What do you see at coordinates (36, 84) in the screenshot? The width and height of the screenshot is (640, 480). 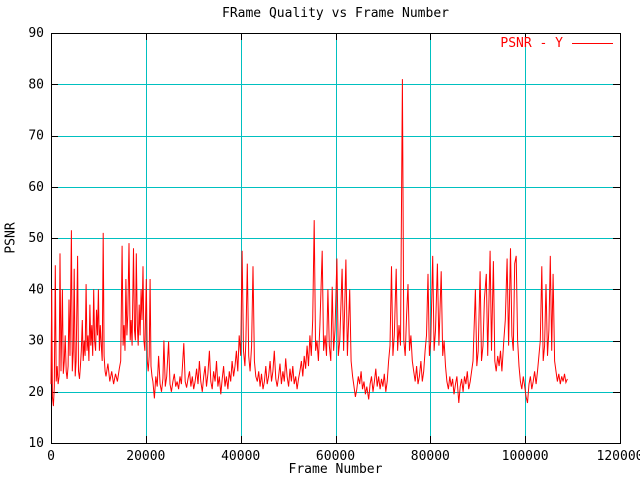 I see `y-tick-label: 80` at bounding box center [36, 84].